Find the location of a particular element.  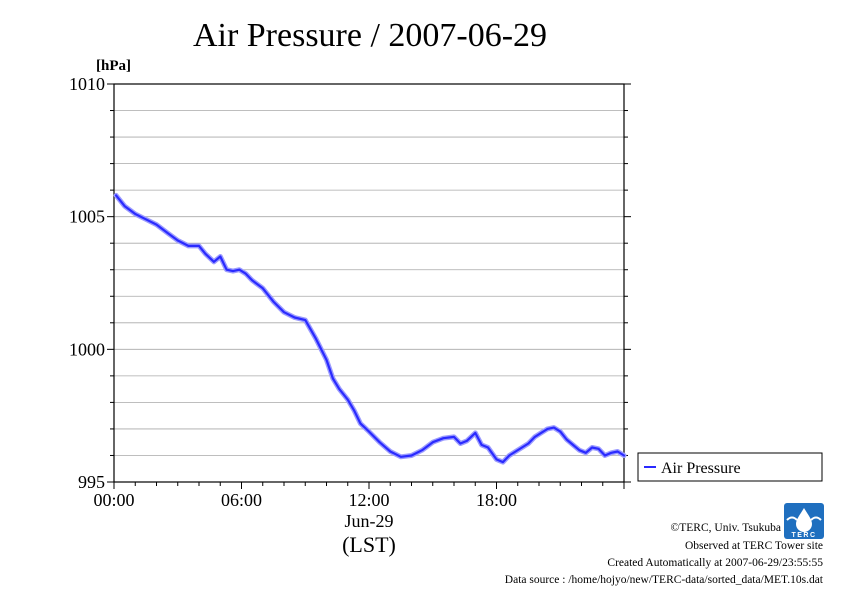

logo-text: TERC is located at coordinates (803, 535).